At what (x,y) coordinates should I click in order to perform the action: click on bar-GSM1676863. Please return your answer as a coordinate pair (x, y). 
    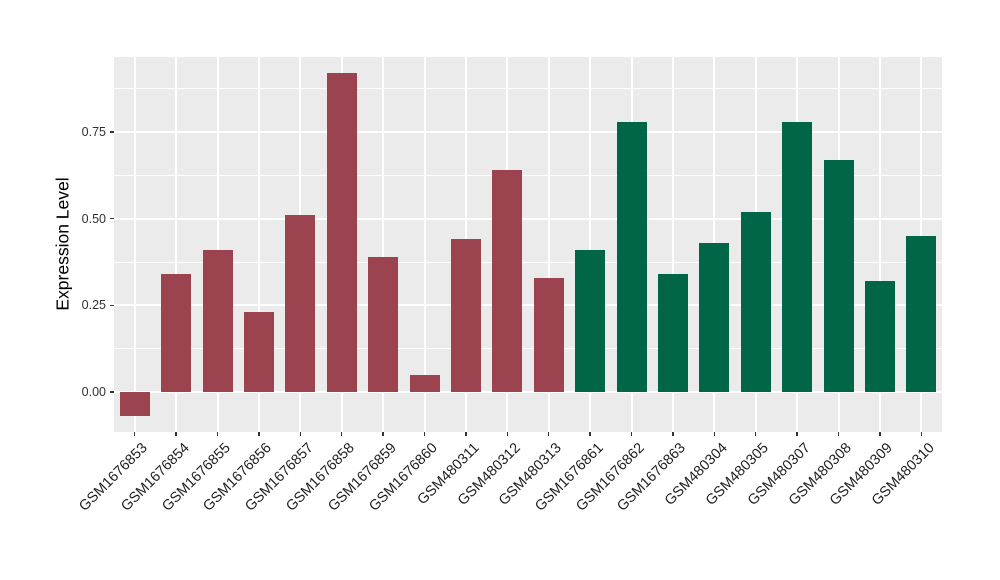
    Looking at the image, I should click on (672, 333).